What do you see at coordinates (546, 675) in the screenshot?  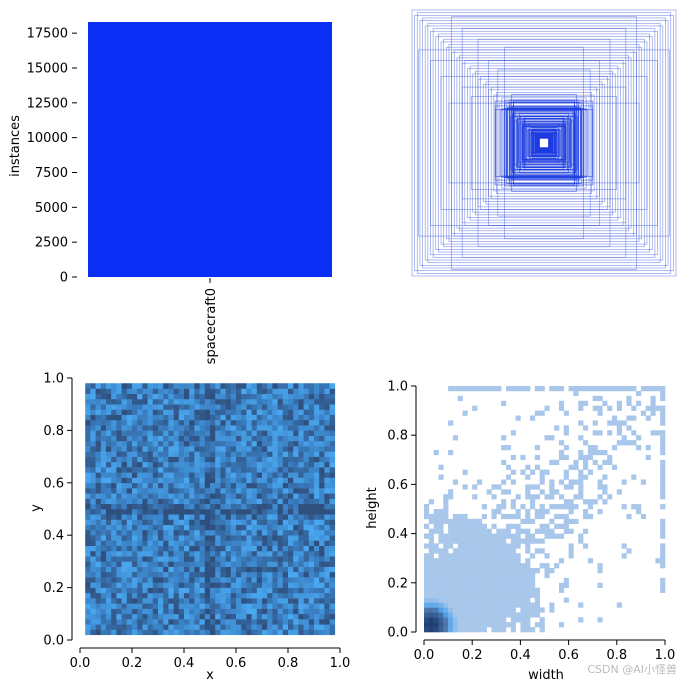 I see `width-height-histogram-x-axis-label: width` at bounding box center [546, 675].